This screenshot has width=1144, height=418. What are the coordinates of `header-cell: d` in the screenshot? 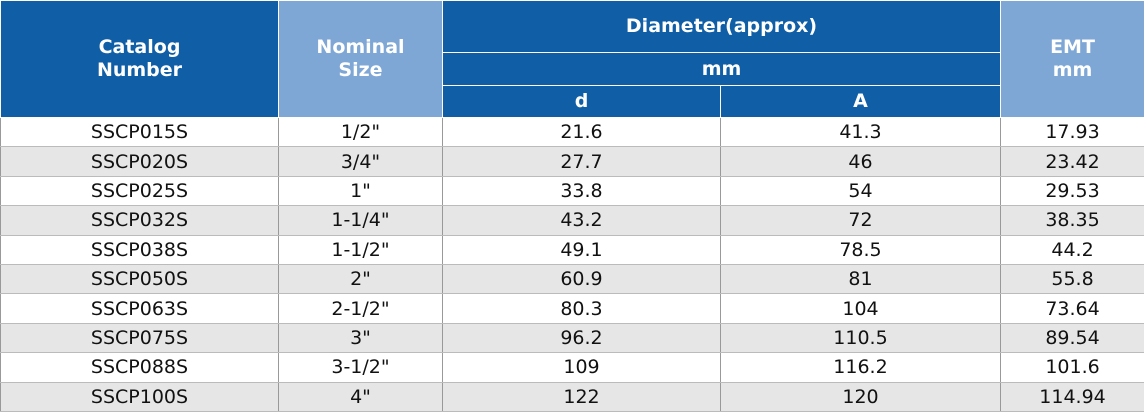 It's located at (581, 101).